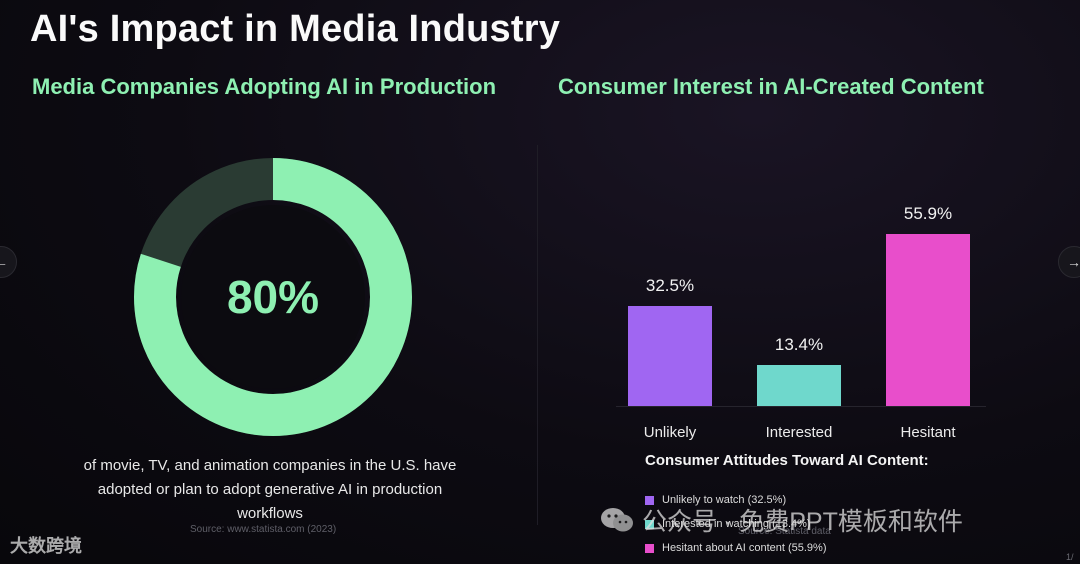 This screenshot has width=1080, height=564. What do you see at coordinates (670, 432) in the screenshot?
I see `category-label: Unlikely` at bounding box center [670, 432].